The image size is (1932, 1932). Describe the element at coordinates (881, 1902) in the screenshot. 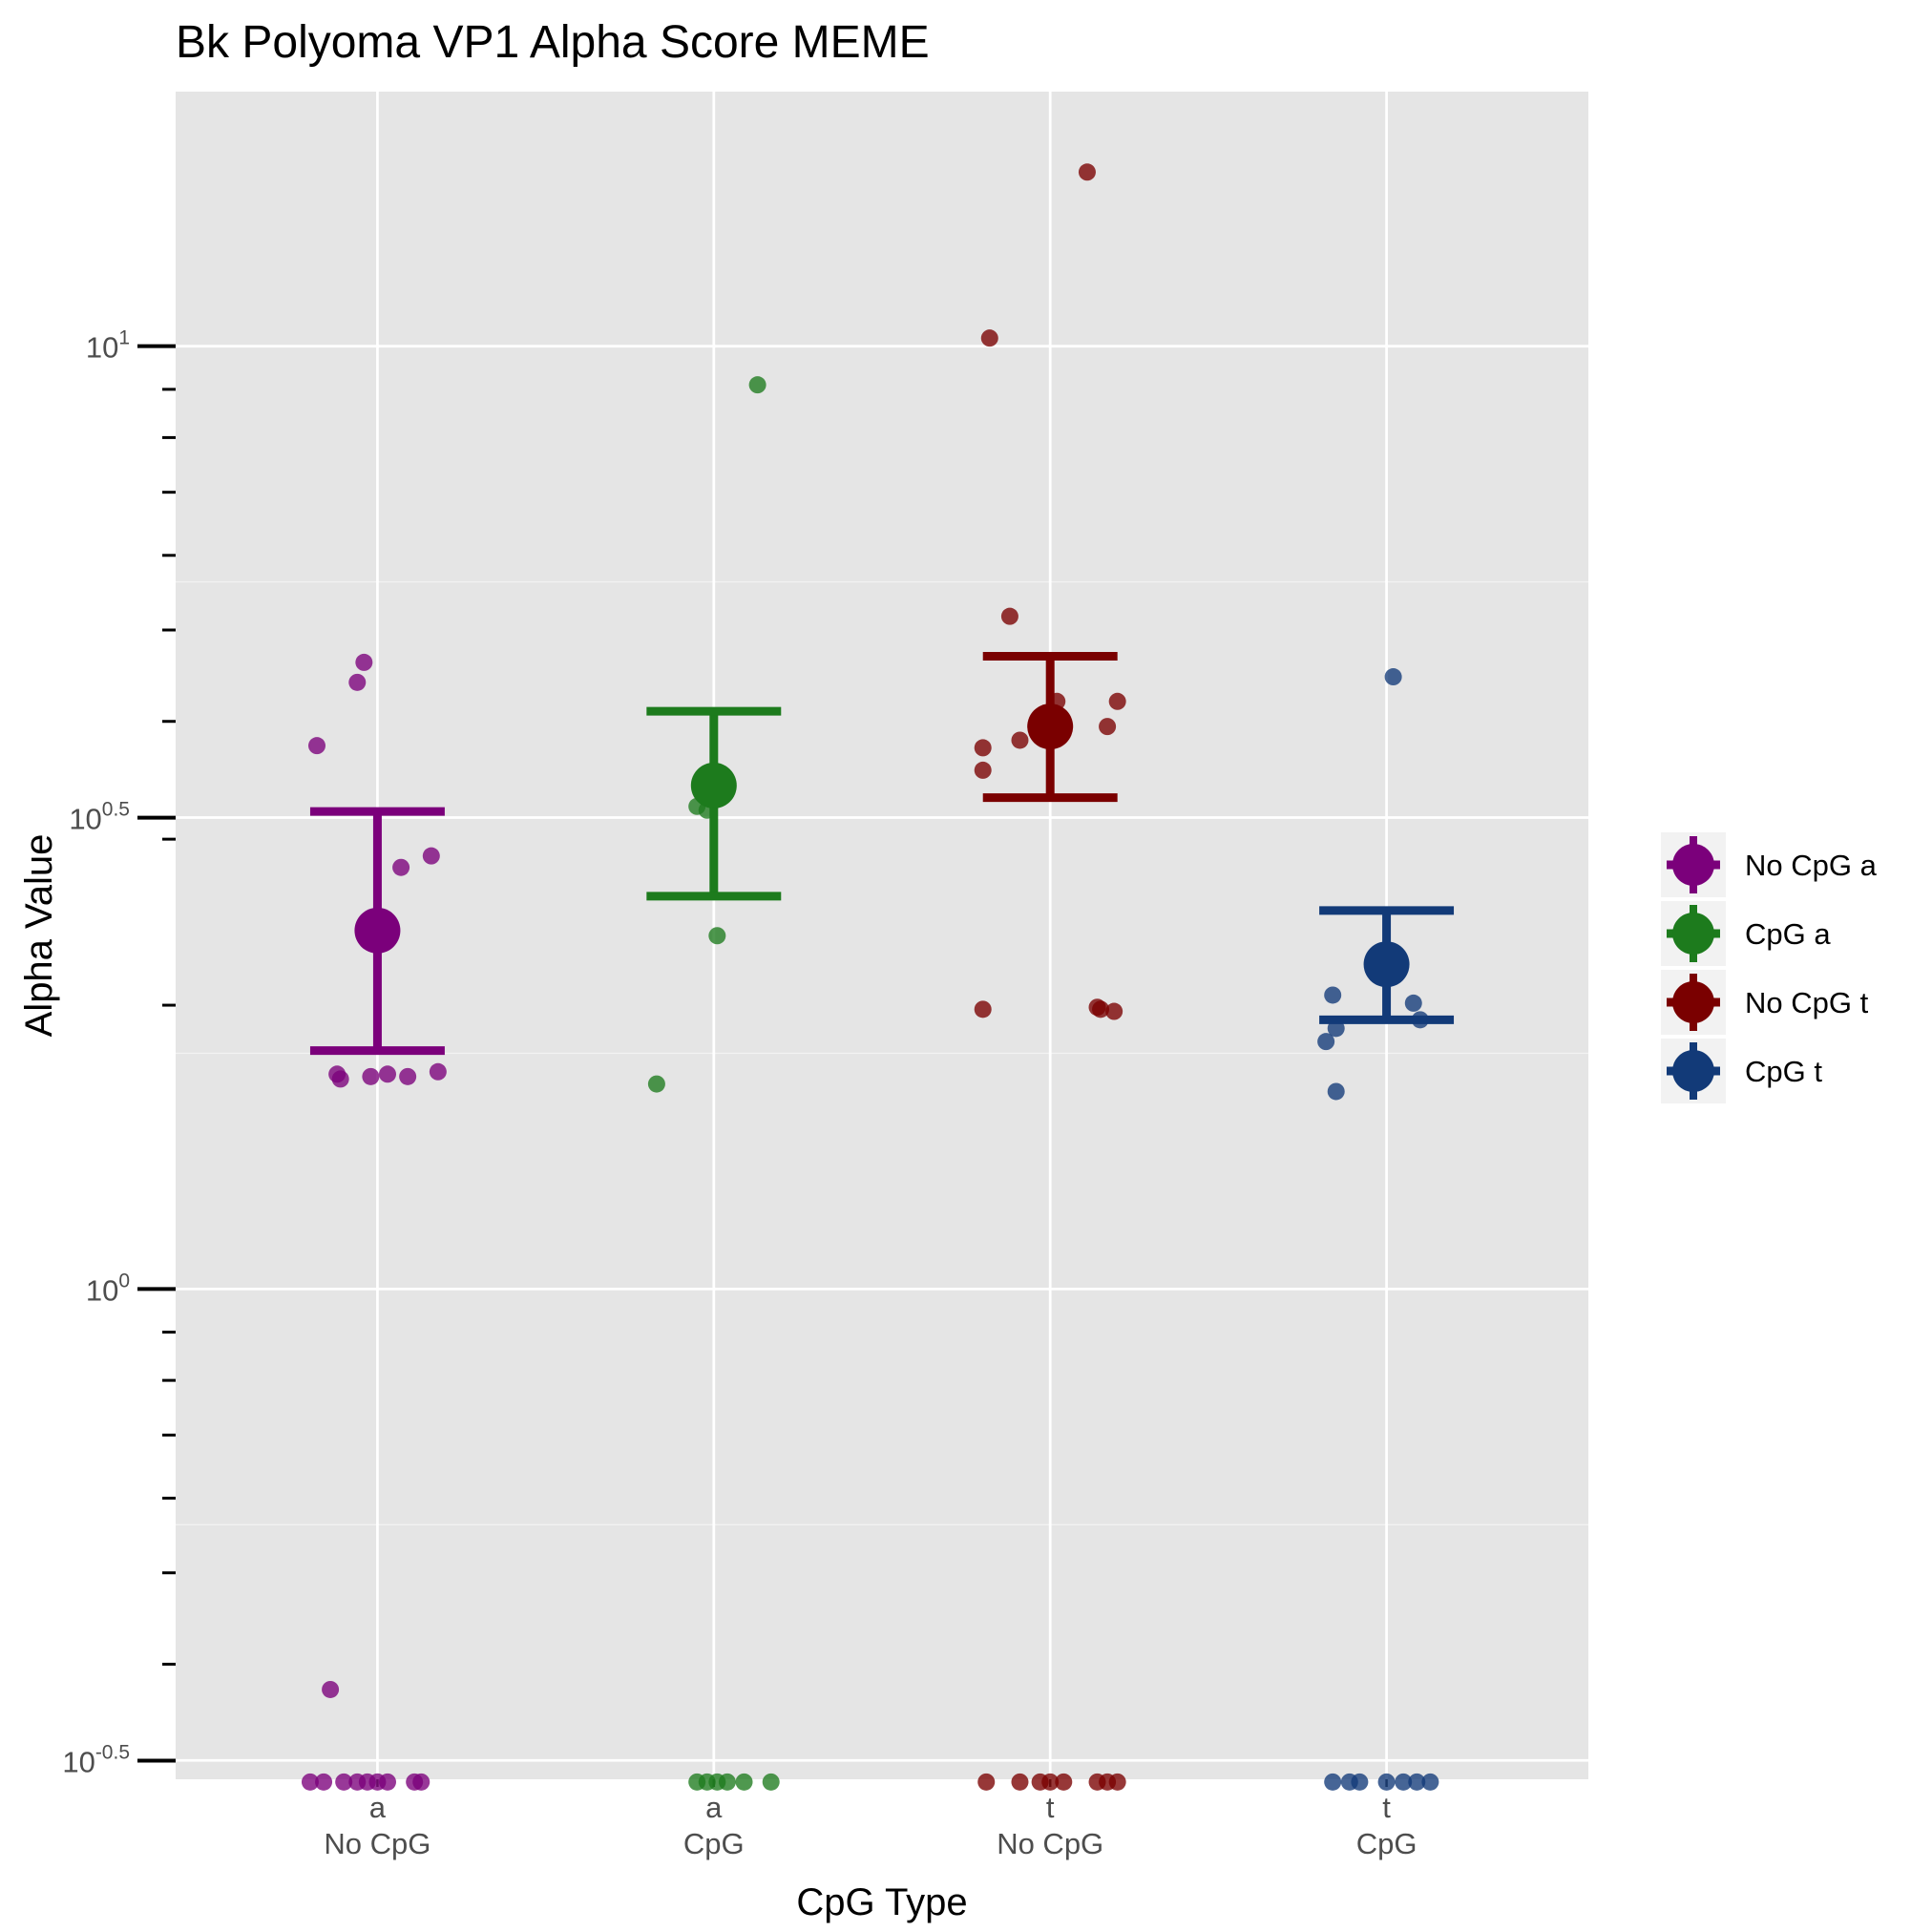

I see `x-axis-title: CpG Type` at that location.